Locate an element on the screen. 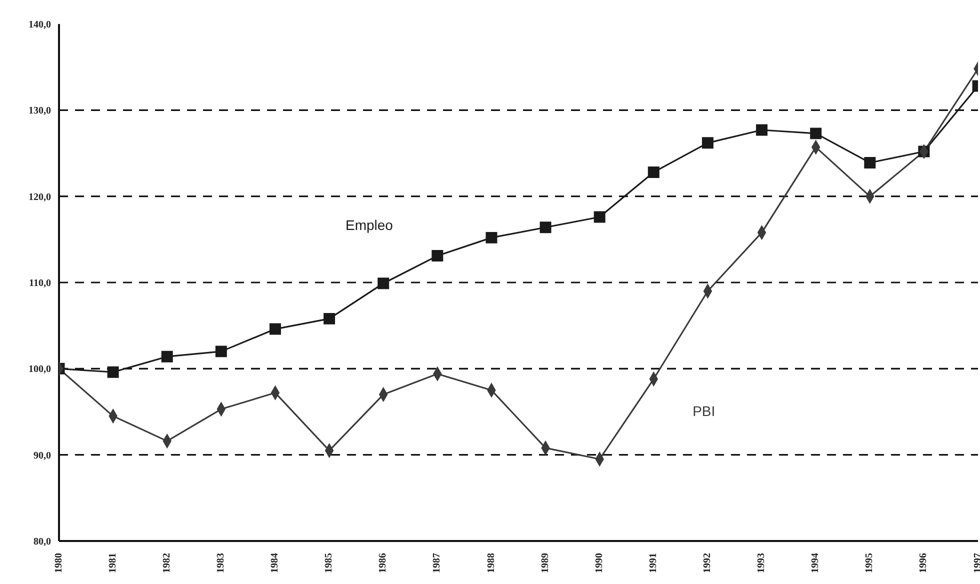 The height and width of the screenshot is (584, 980). x-tick-label: 1983 is located at coordinates (220, 563).